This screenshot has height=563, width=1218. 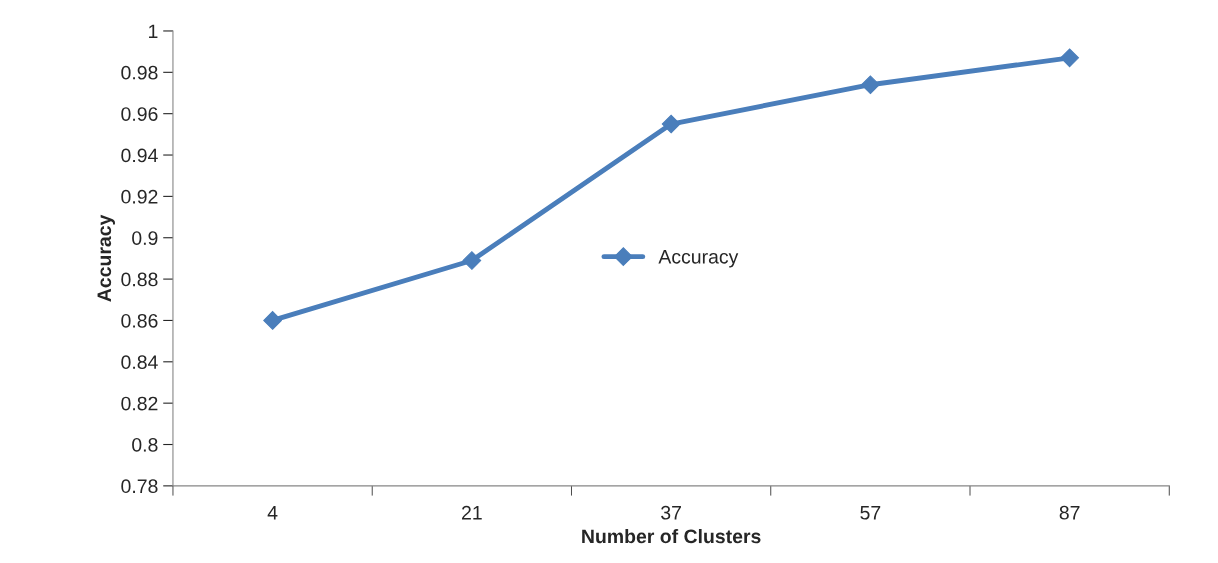 I want to click on x-tick-label: 37, so click(x=671, y=512).